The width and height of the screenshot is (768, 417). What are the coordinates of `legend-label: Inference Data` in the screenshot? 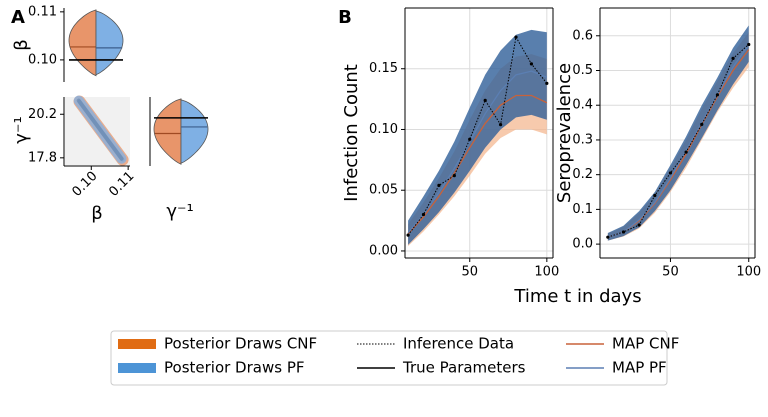 It's located at (458, 344).